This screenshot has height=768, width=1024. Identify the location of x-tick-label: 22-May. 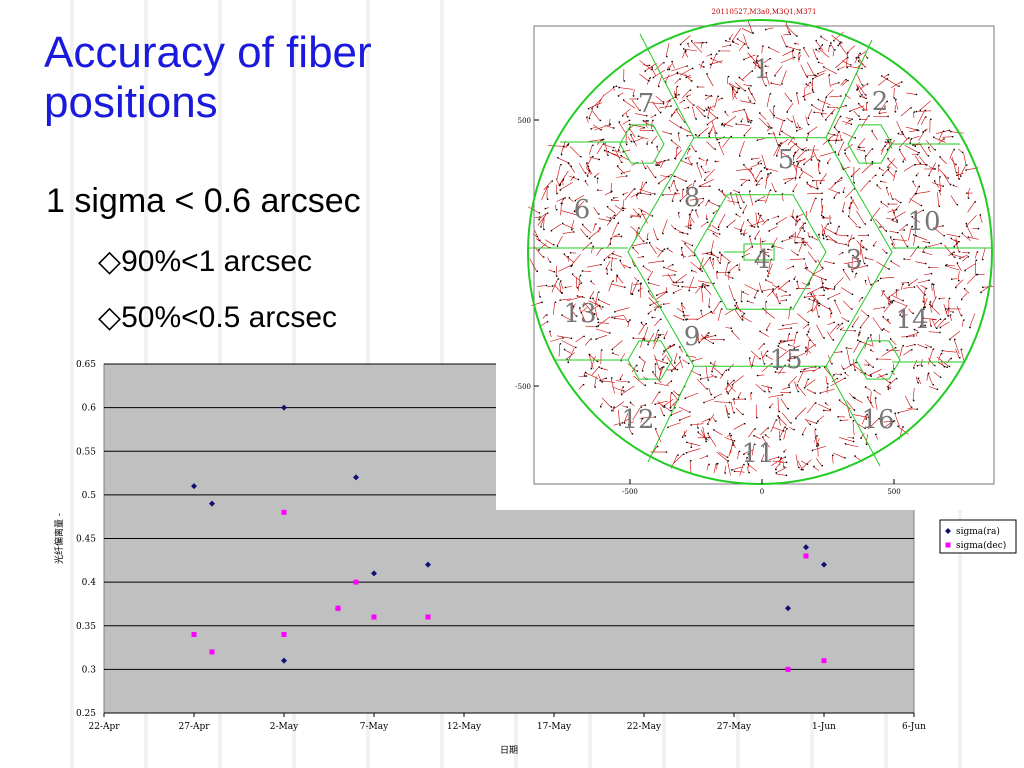
(644, 727).